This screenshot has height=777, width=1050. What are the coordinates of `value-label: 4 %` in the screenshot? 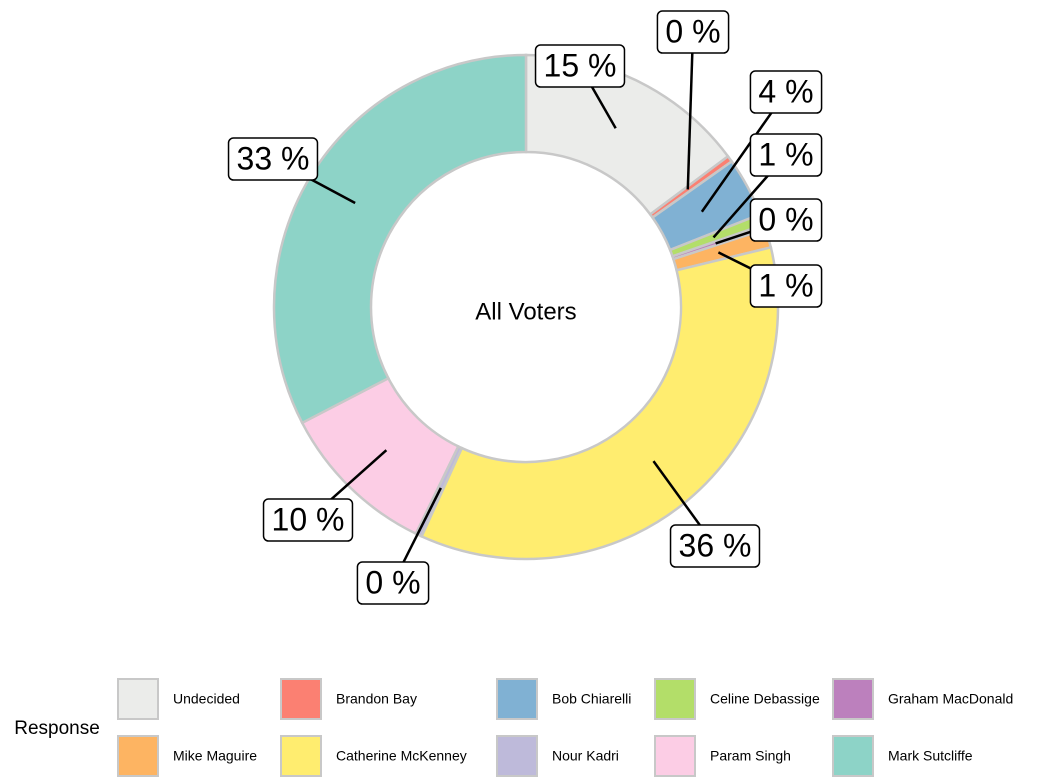 It's located at (785, 91).